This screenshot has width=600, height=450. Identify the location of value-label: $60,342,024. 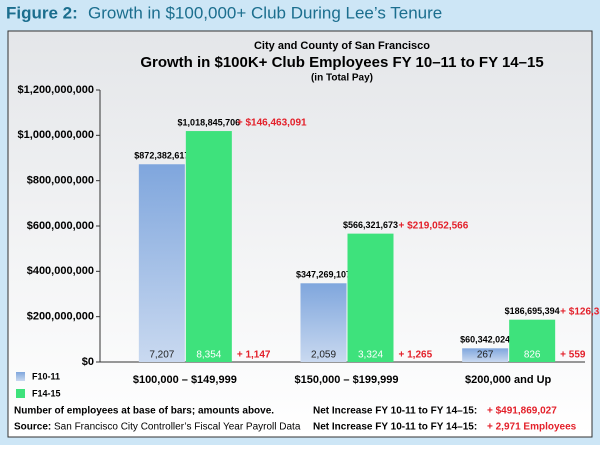
(485, 340).